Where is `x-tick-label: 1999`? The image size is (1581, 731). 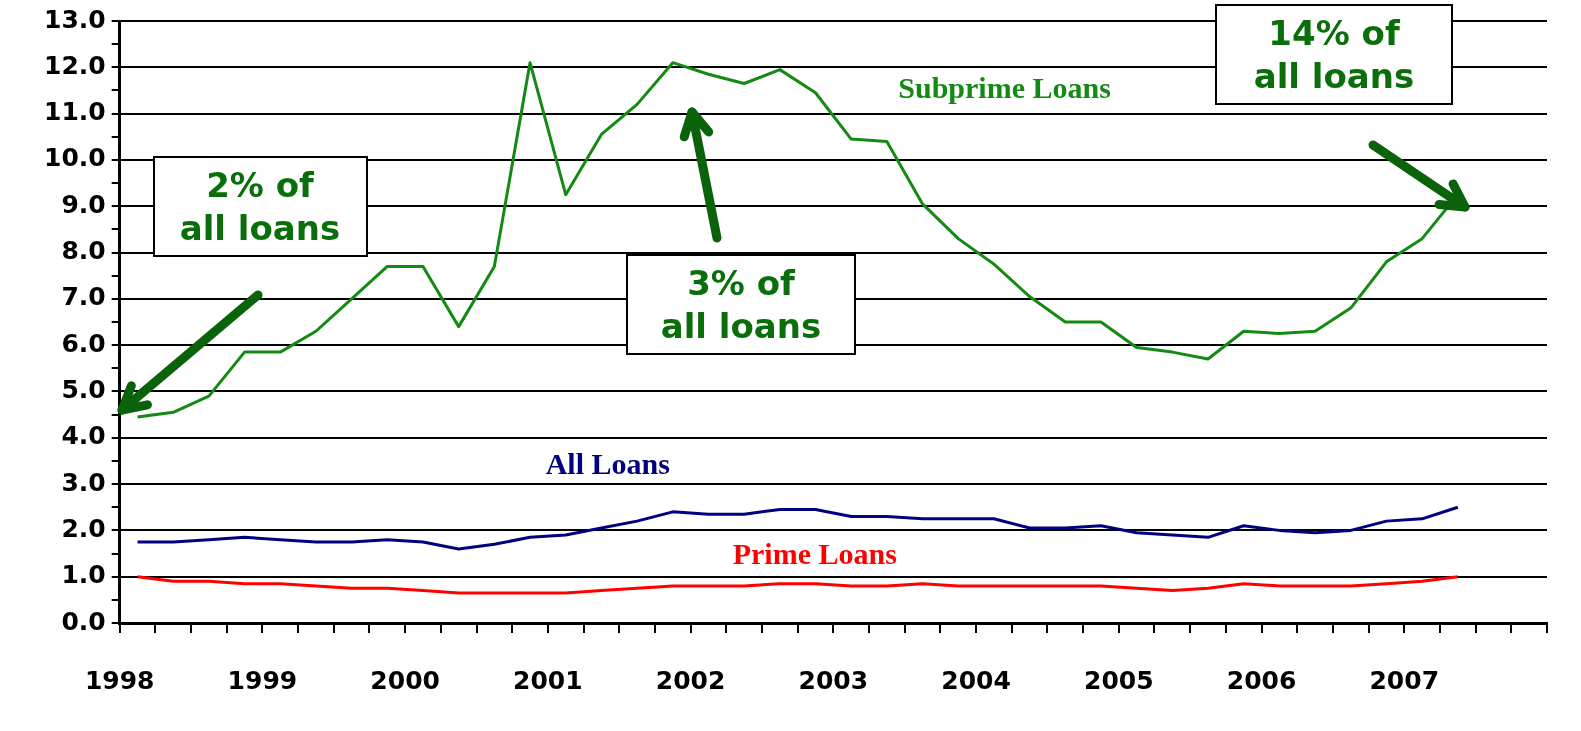
x-tick-label: 1999 is located at coordinates (262, 680).